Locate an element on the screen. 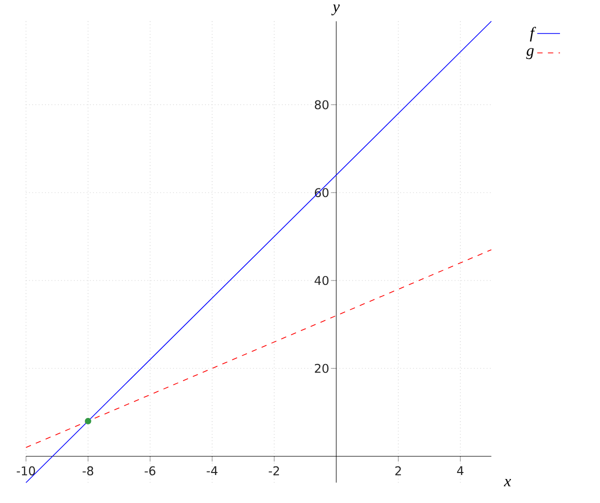 This screenshot has height=503, width=600. legend-label: g is located at coordinates (530, 54).